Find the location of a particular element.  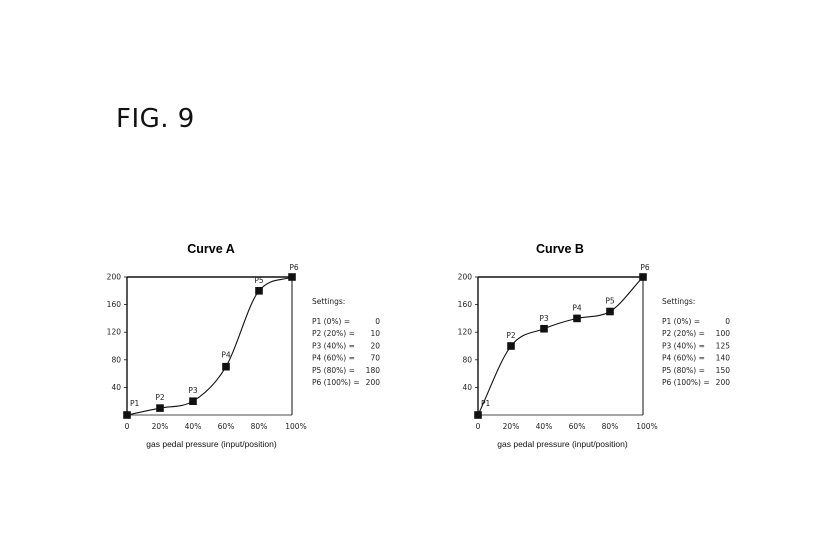

chart-title: Curve B is located at coordinates (560, 249).